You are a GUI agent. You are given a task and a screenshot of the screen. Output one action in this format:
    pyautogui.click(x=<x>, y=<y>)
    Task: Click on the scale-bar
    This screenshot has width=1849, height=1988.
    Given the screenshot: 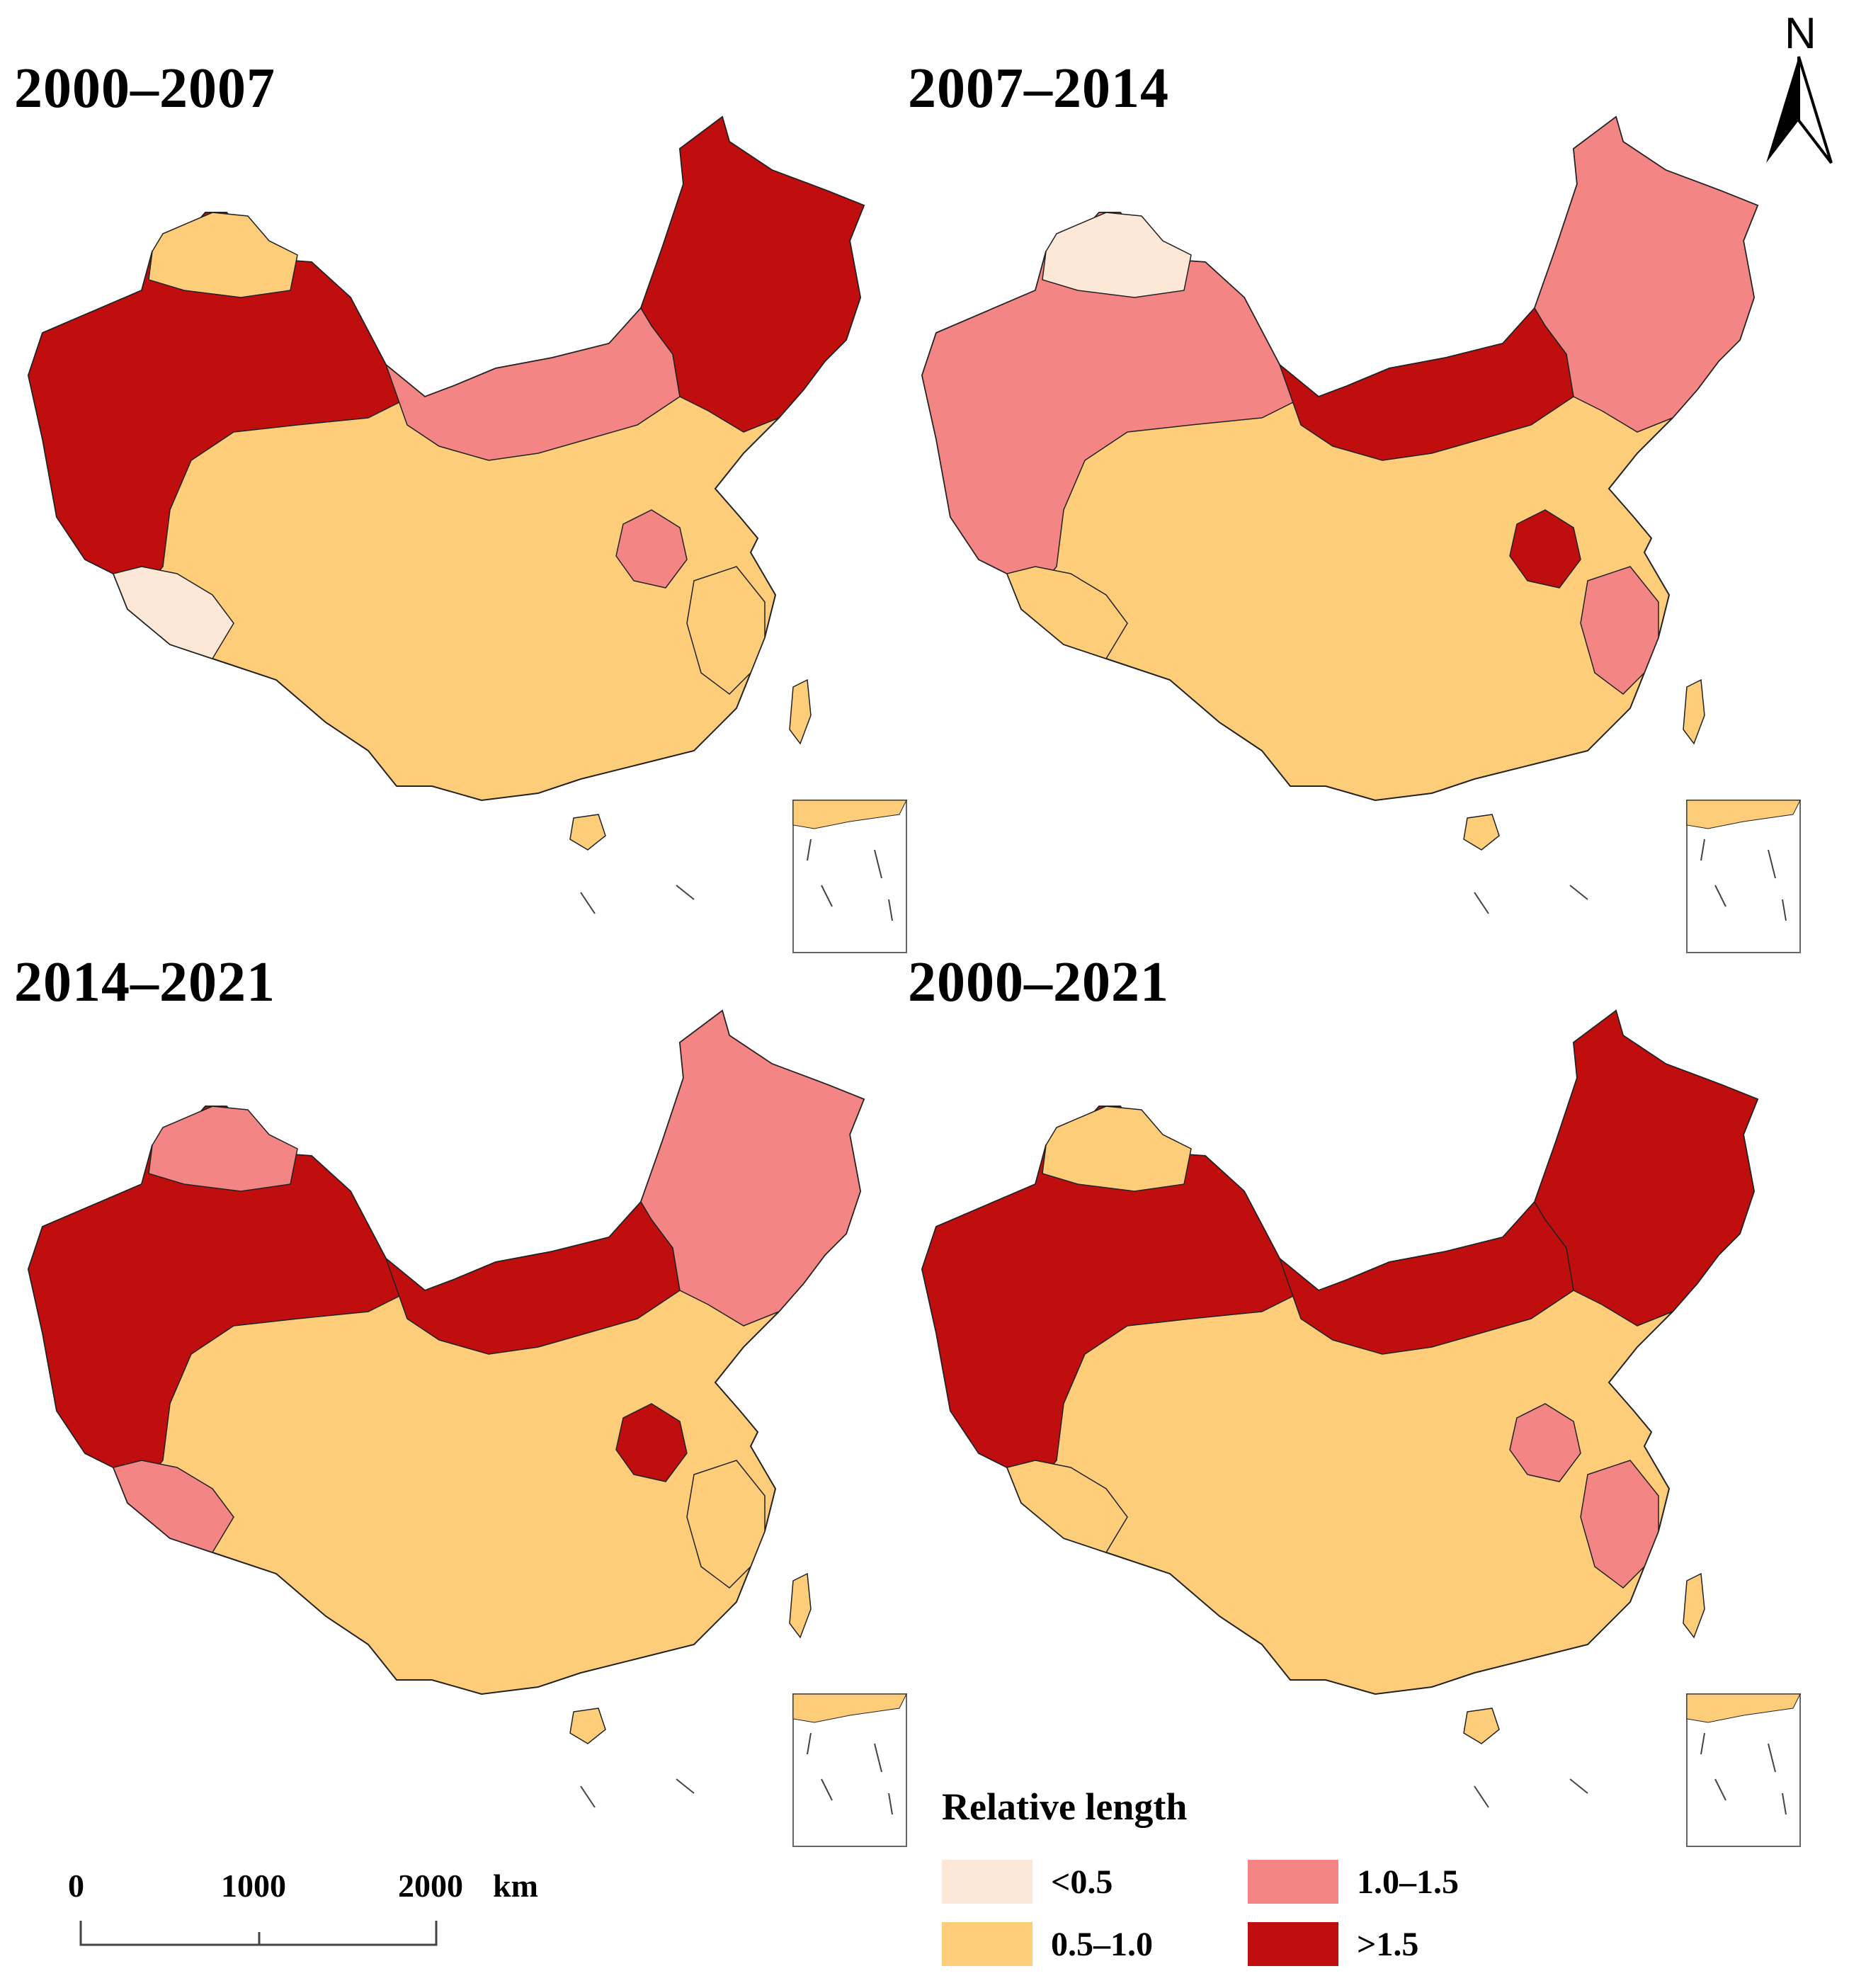 What is the action you would take?
    pyautogui.click(x=258, y=1933)
    